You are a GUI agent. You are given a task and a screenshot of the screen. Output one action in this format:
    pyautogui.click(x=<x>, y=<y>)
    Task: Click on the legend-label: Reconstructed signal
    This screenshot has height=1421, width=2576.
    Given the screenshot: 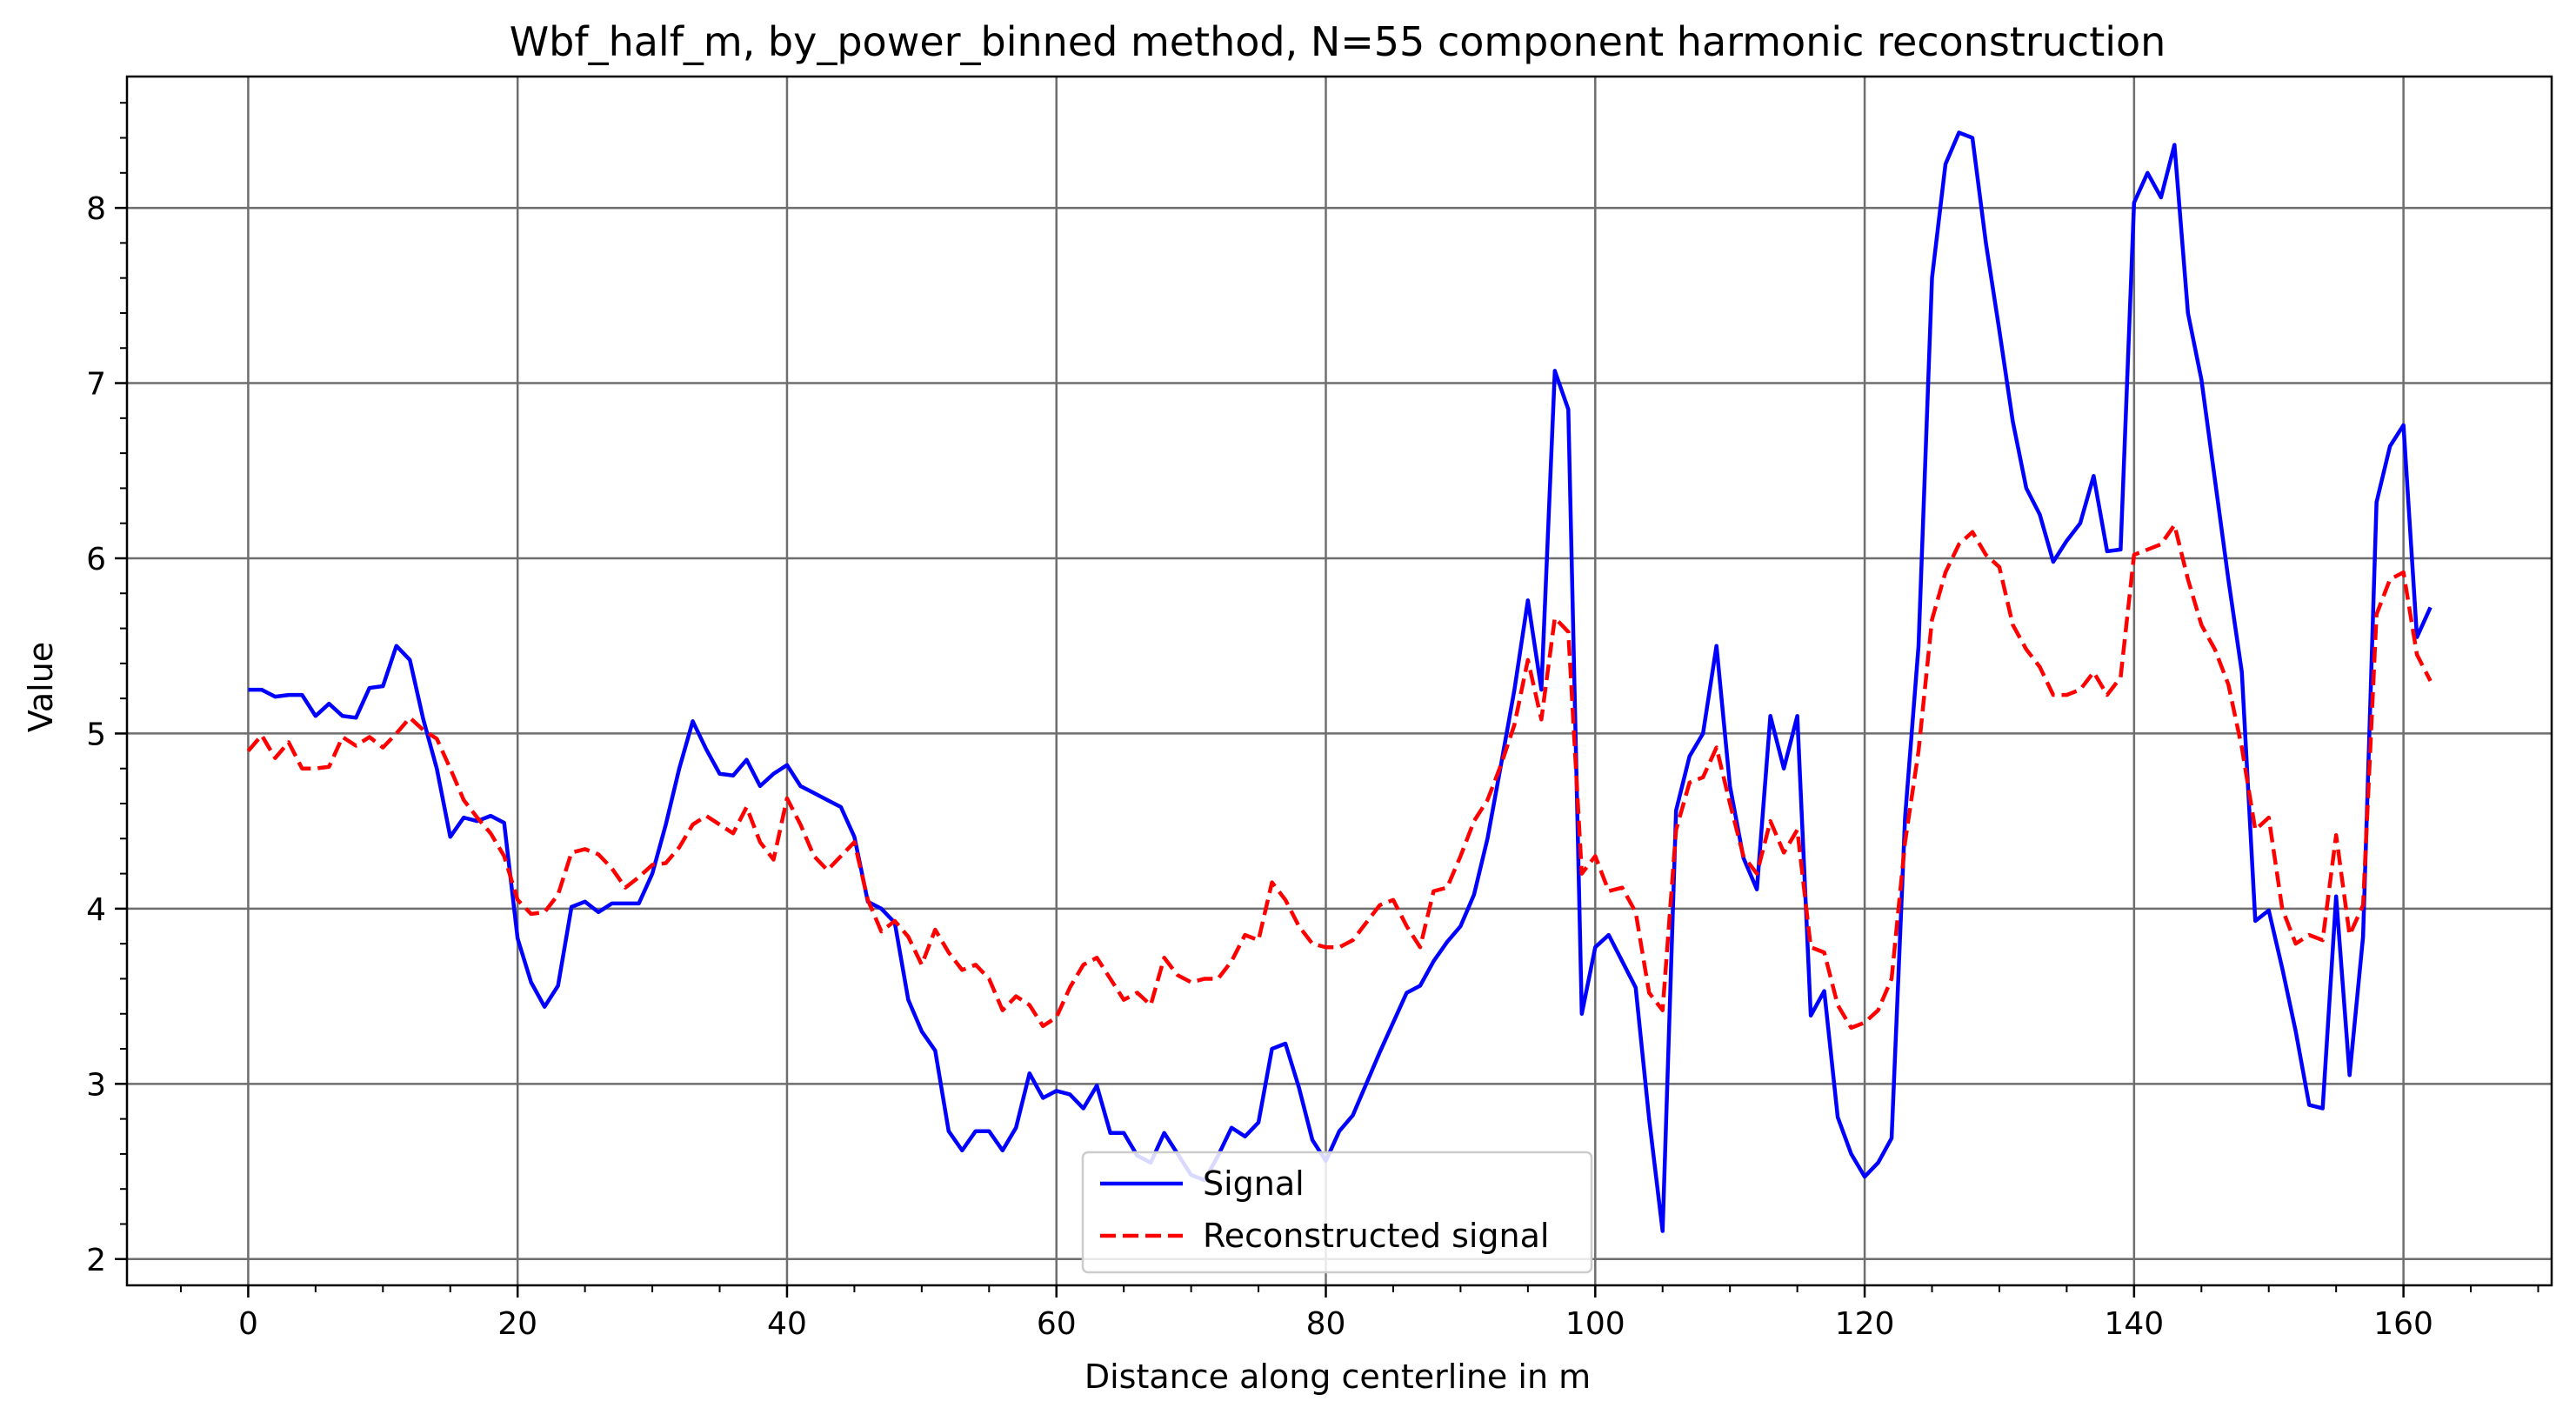 What is the action you would take?
    pyautogui.click(x=1376, y=1236)
    